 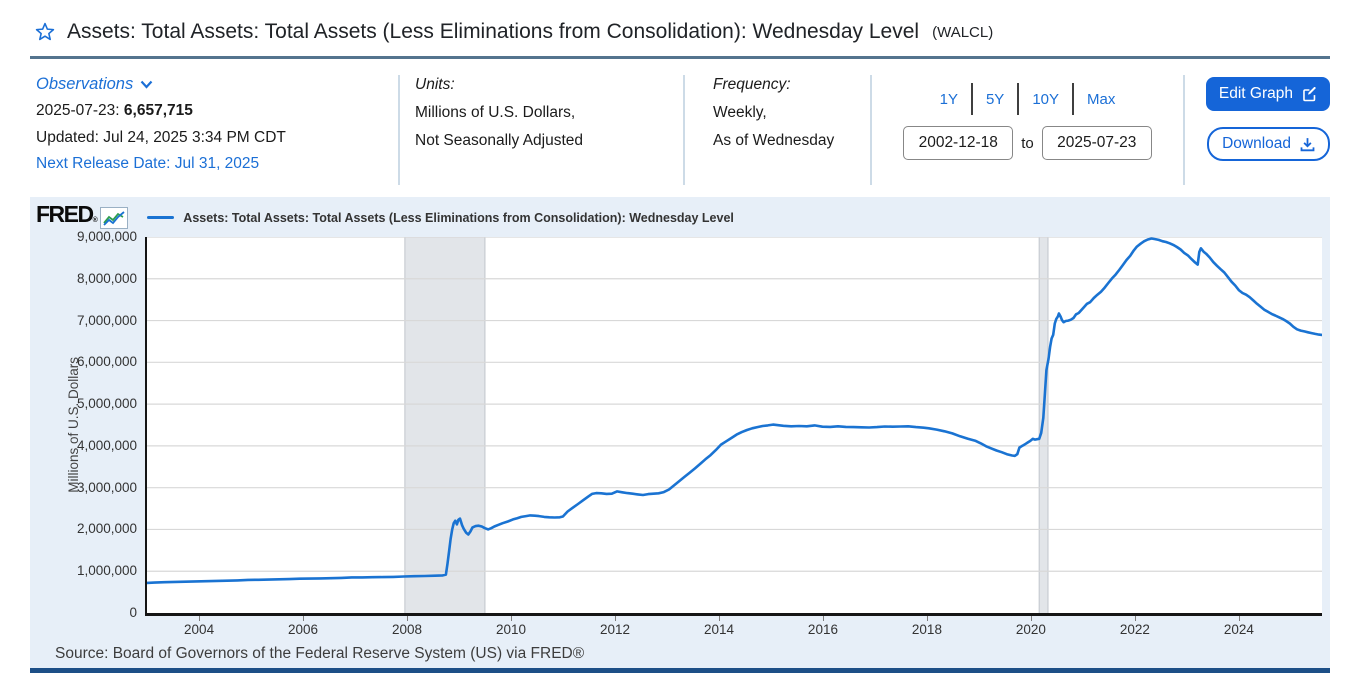 What do you see at coordinates (78, 110) in the screenshot?
I see `observation-date: 2025-07-23:` at bounding box center [78, 110].